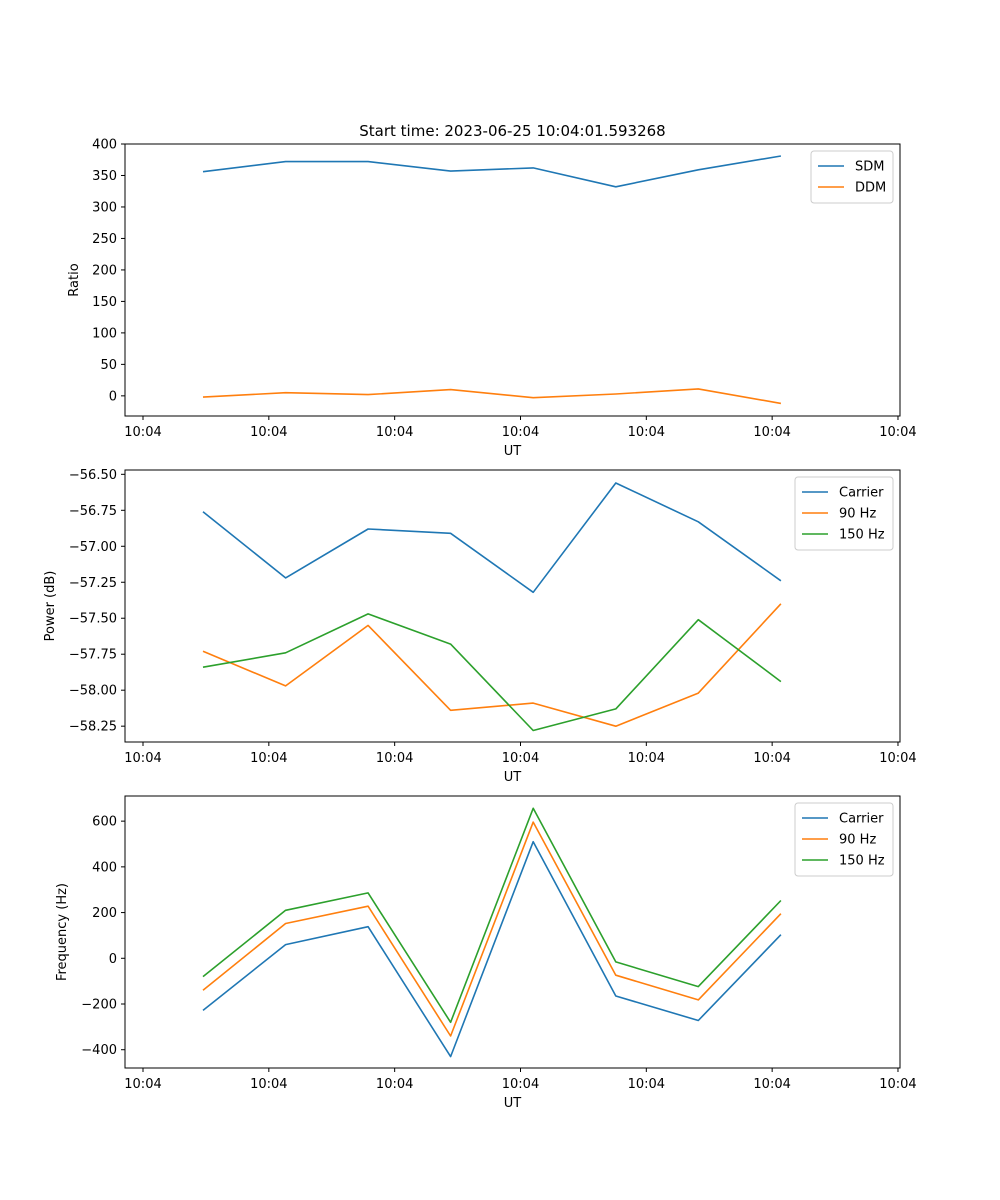 The image size is (1000, 1200). Describe the element at coordinates (104, 176) in the screenshot. I see `y-tick-label: 350` at that location.